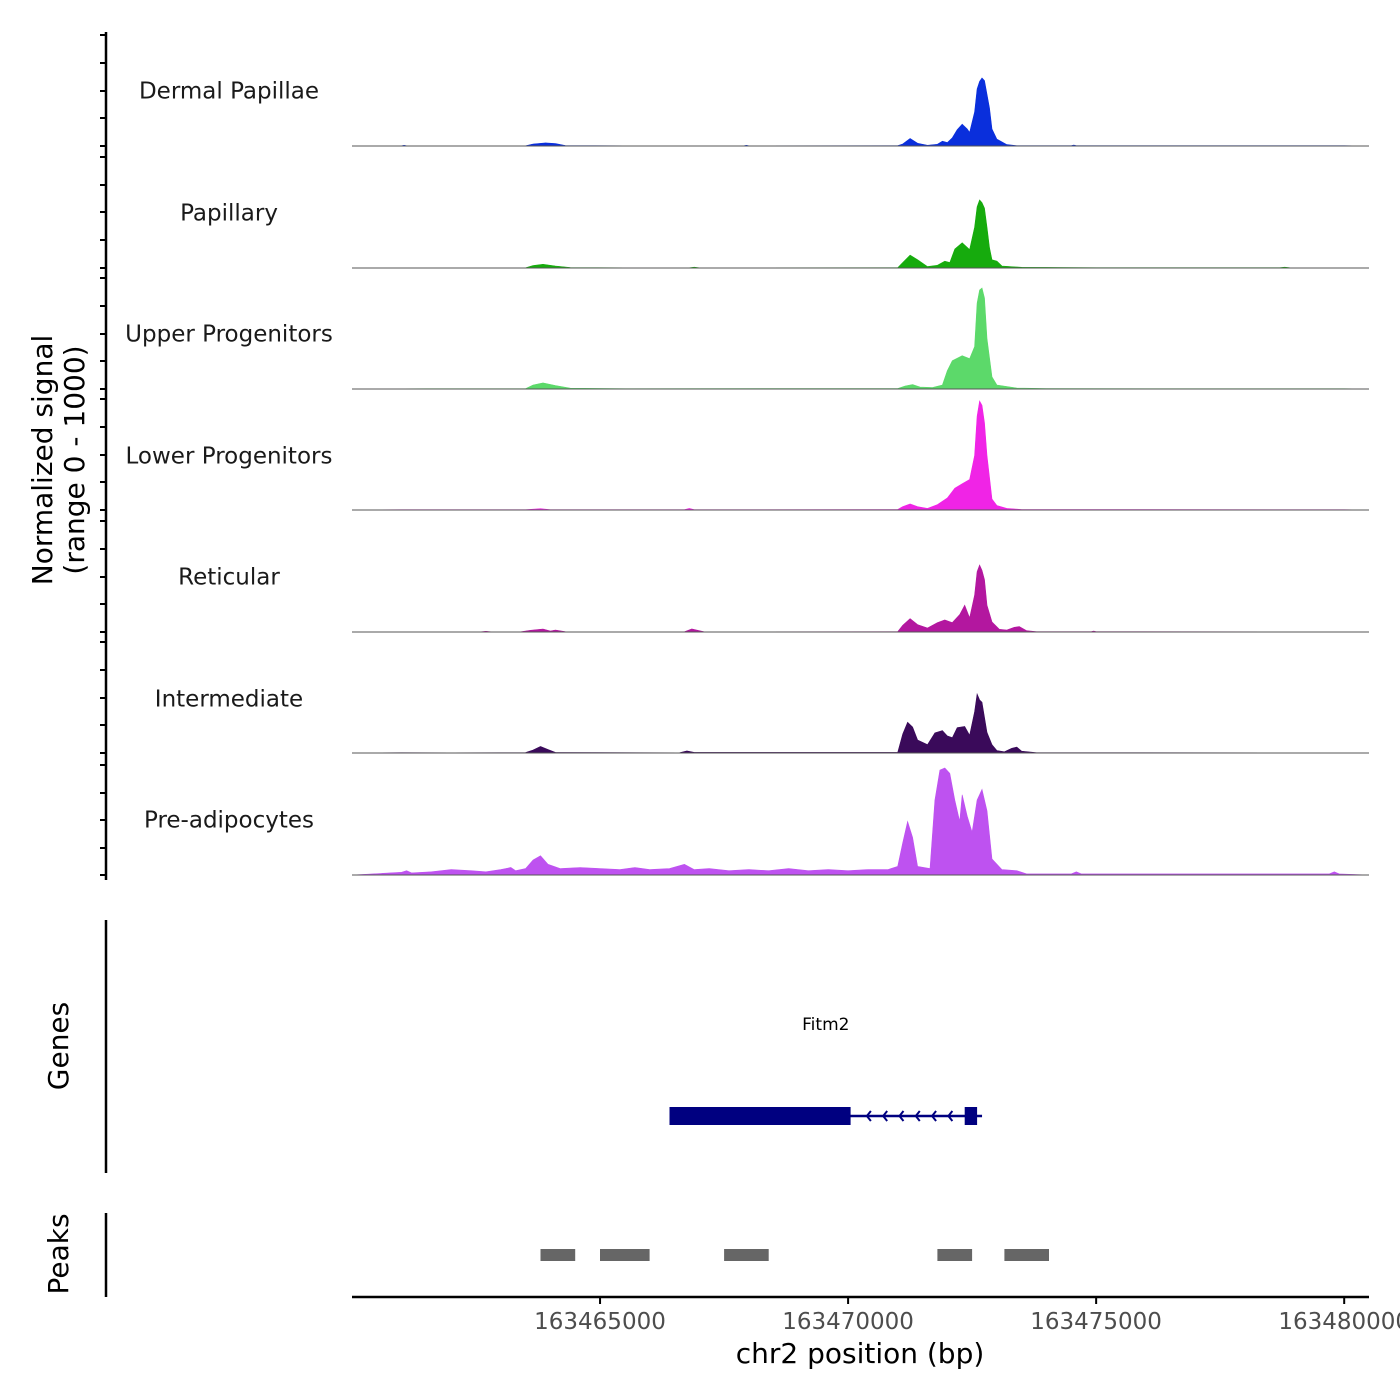 The height and width of the screenshot is (1400, 1400). I want to click on gene-label: Fitm2, so click(825, 1025).